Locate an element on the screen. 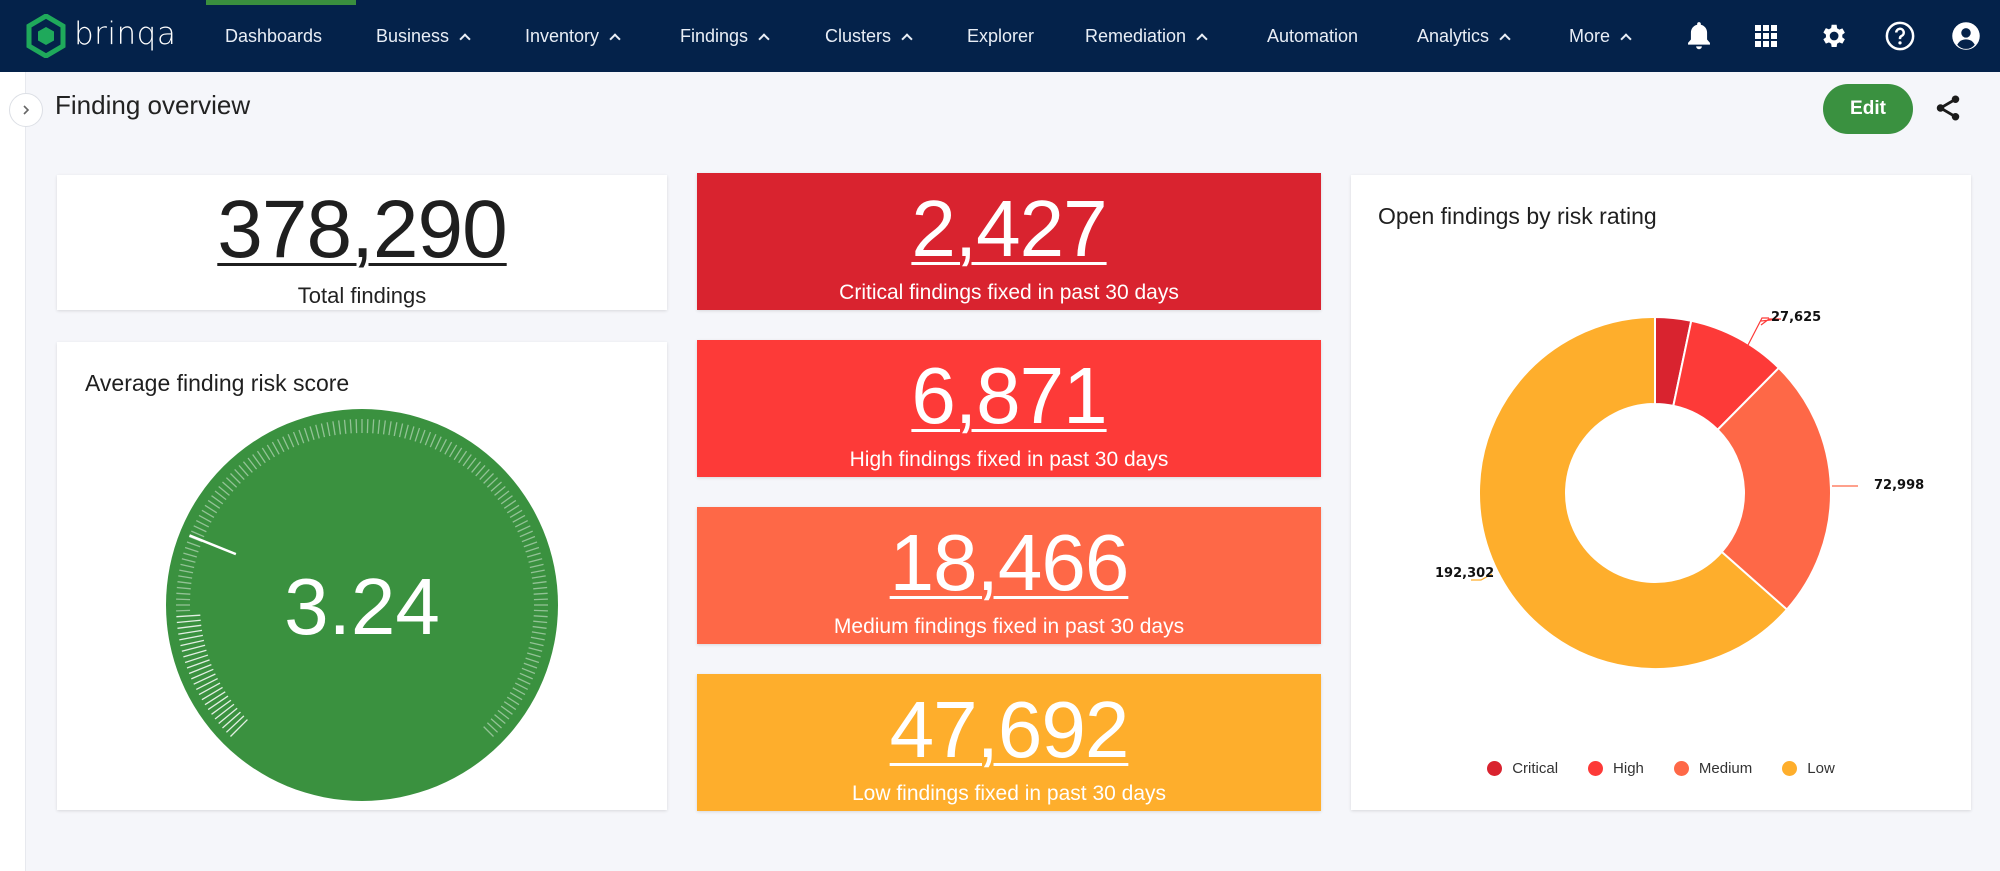 The image size is (2000, 871). expand-sidebar-button is located at coordinates (26, 110).